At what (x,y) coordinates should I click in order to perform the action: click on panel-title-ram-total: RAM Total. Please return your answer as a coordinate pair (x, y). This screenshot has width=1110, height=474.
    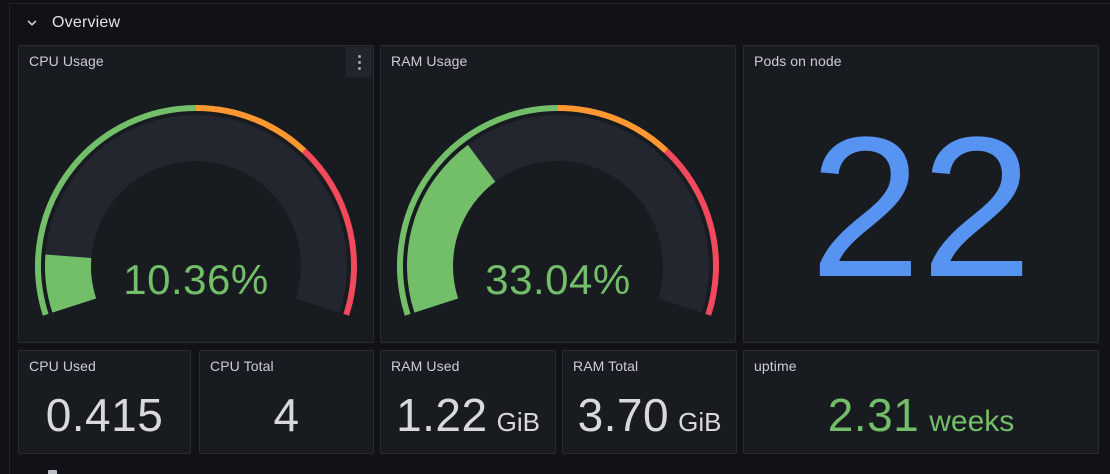
    Looking at the image, I should click on (606, 366).